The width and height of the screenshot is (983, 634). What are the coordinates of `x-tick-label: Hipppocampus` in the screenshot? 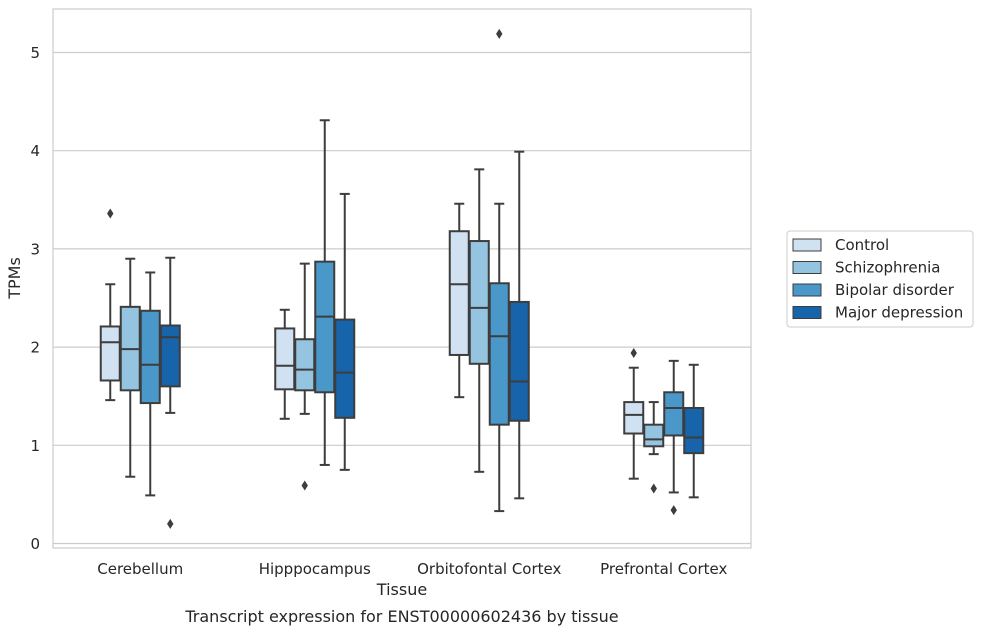 It's located at (315, 569).